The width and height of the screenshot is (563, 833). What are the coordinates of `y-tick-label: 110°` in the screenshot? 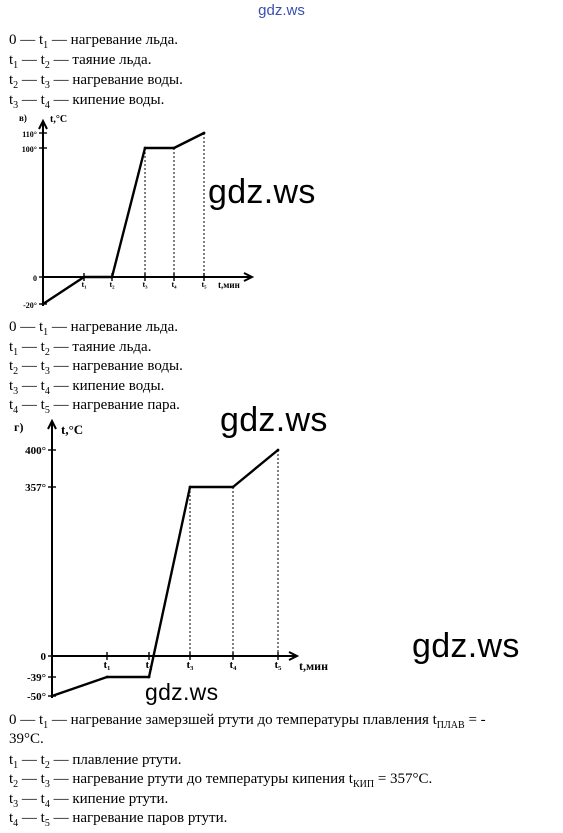 It's located at (29, 134).